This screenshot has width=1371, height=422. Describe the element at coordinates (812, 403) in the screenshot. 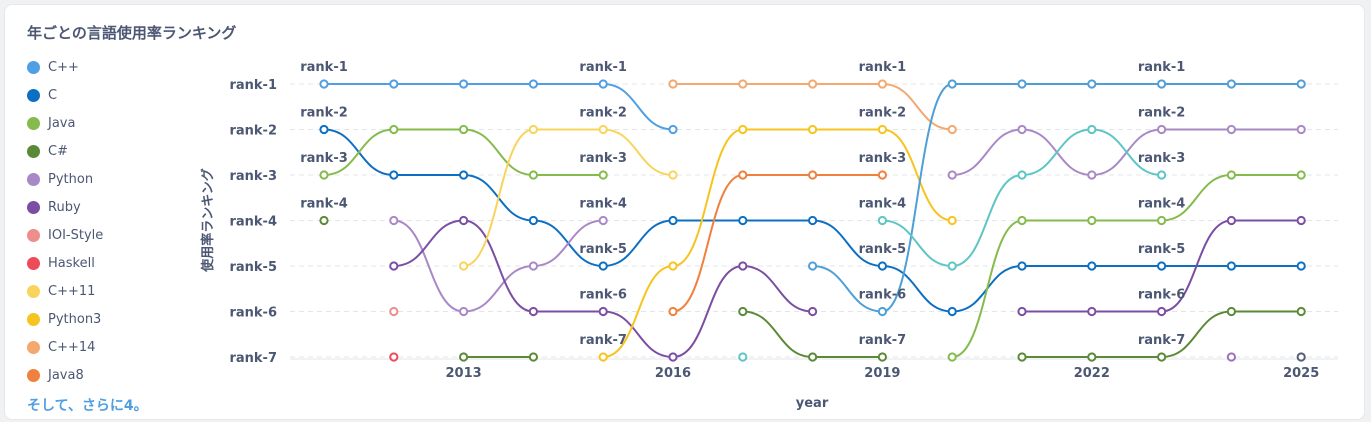

I see `x-axis-title: year` at that location.